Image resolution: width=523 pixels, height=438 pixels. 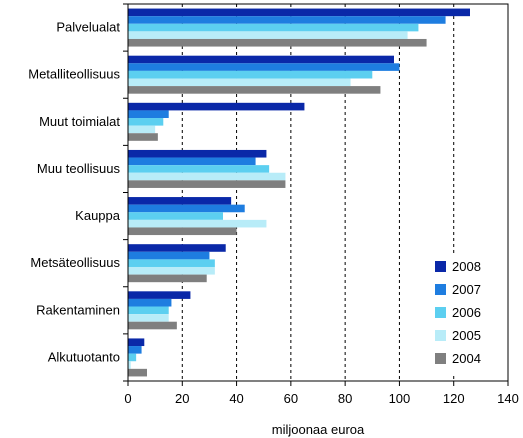 I want to click on bar-5-2005, so click(x=171, y=270).